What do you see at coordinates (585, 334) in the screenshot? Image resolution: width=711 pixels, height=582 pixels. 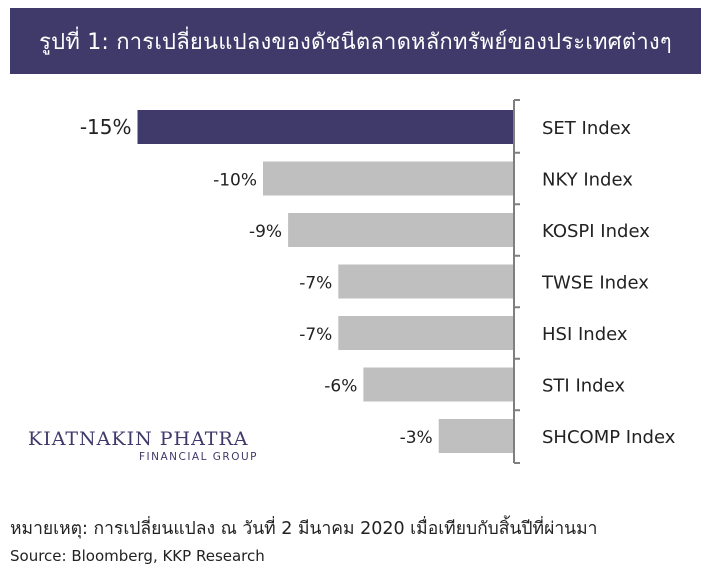 I see `category-label: HSI Index` at bounding box center [585, 334].